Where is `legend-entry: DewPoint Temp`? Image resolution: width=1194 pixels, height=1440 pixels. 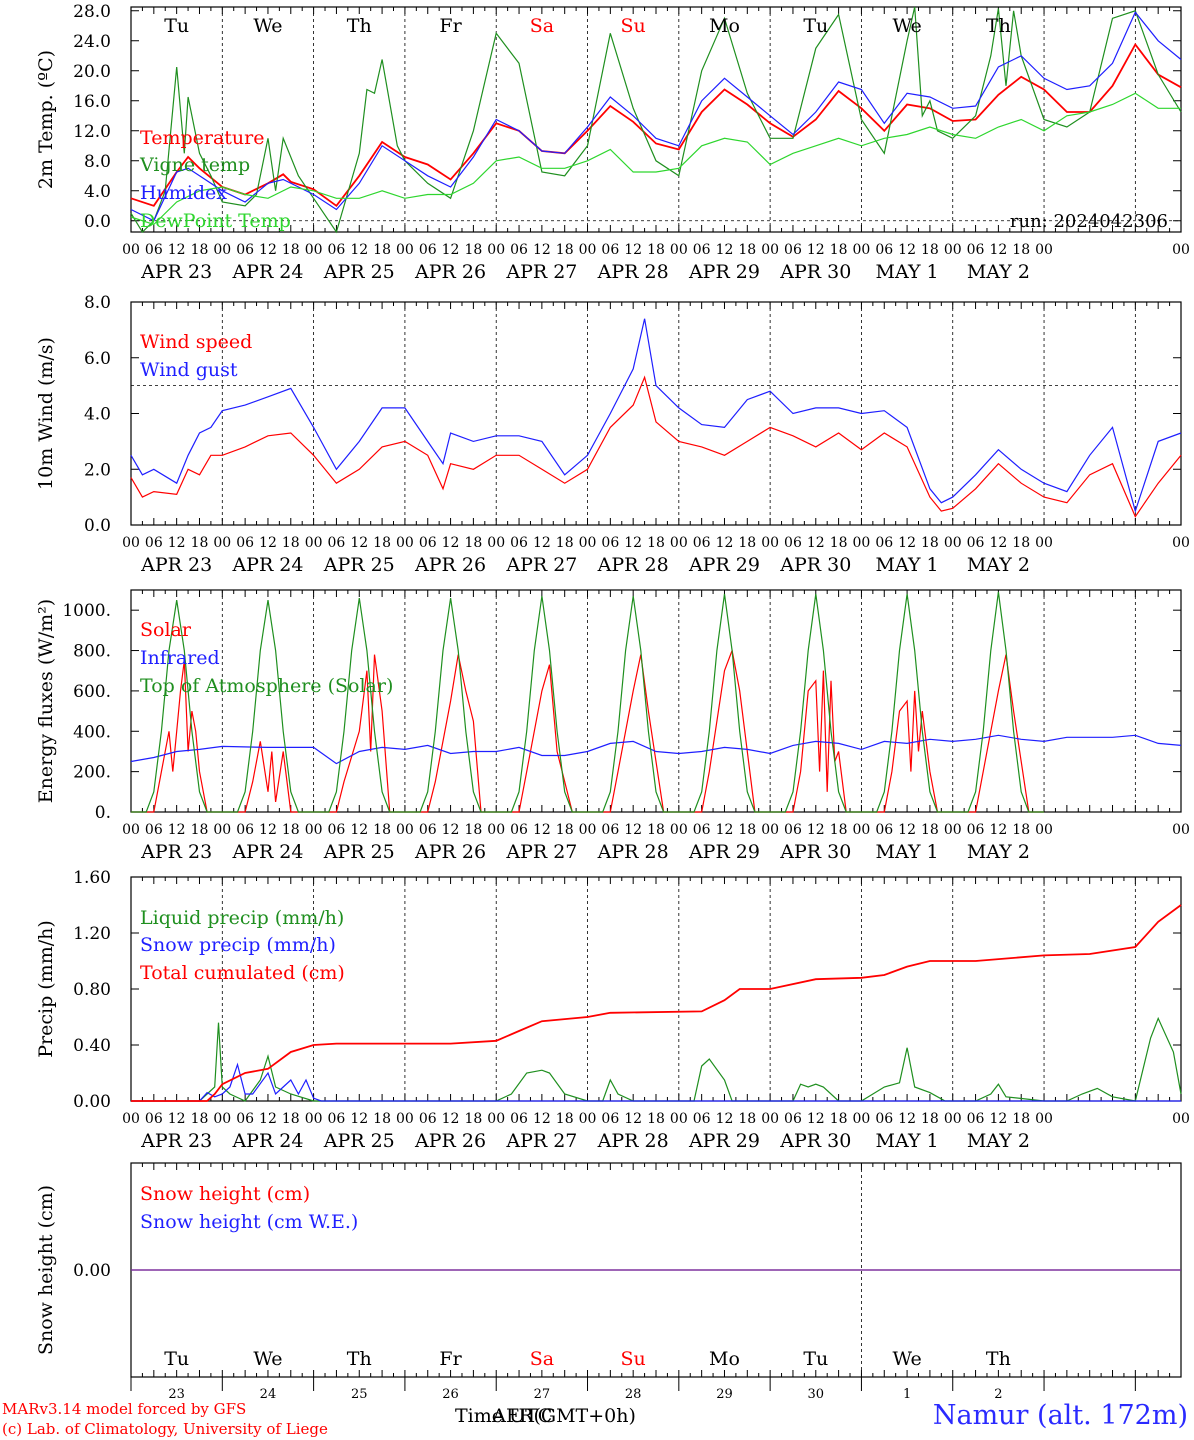 legend-entry: DewPoint Temp is located at coordinates (215, 221).